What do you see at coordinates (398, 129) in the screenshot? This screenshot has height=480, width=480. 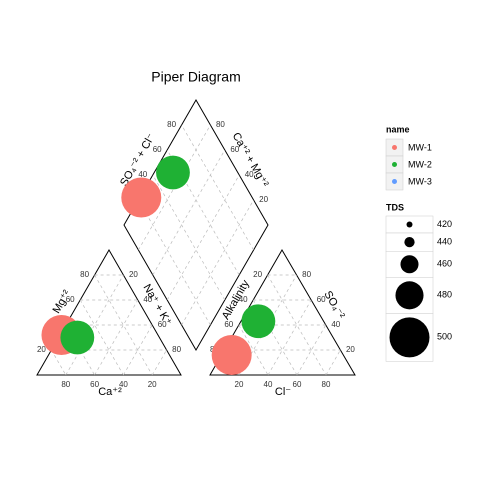 I see `legend-title: name` at bounding box center [398, 129].